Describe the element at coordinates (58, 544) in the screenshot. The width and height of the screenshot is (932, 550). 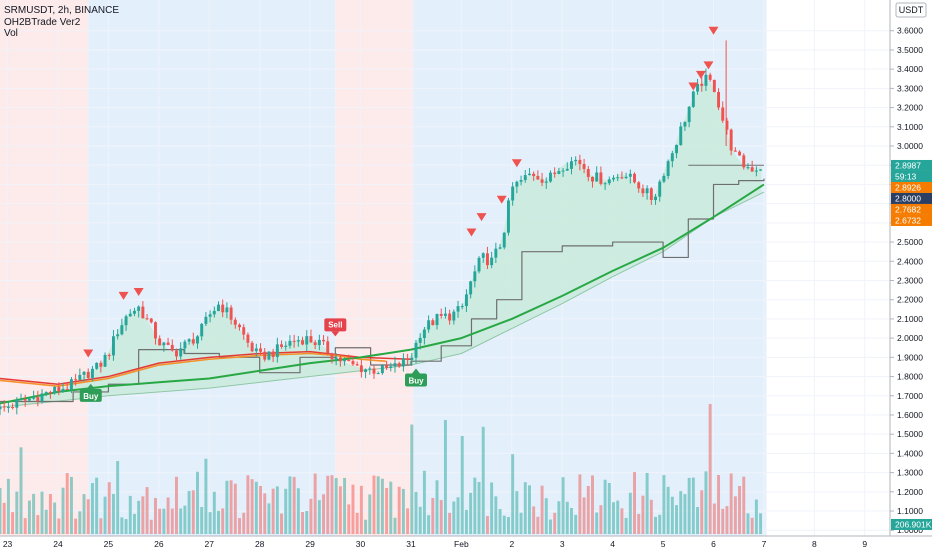
I see `time-tick-label: 24` at that location.